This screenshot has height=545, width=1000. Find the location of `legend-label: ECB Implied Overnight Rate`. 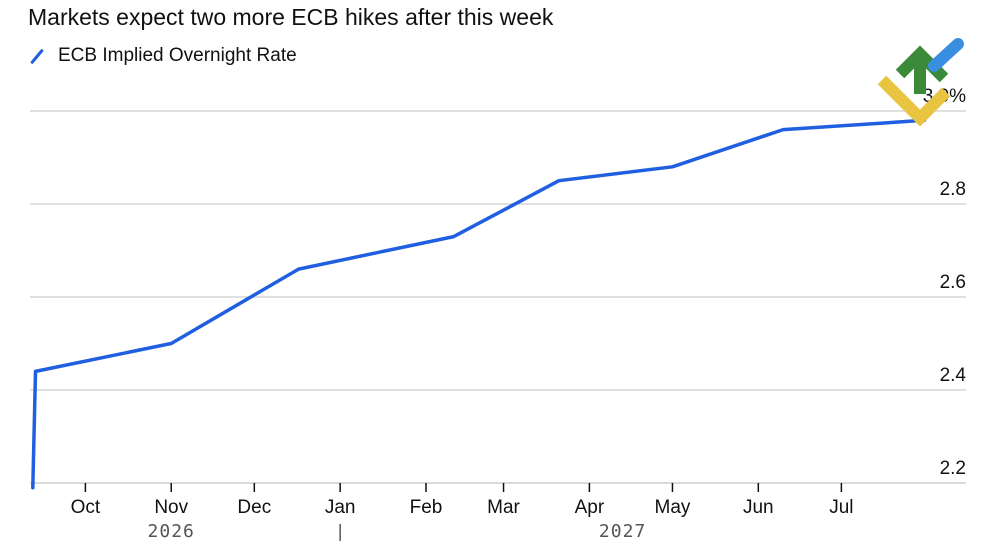

legend-label: ECB Implied Overnight Rate is located at coordinates (177, 55).